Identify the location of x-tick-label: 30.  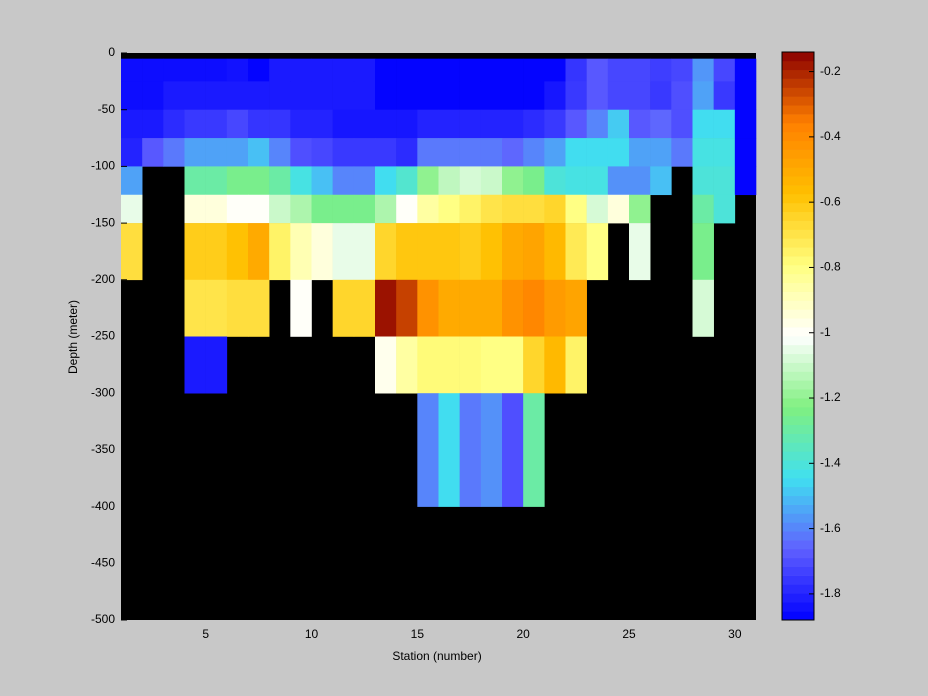
(735, 634).